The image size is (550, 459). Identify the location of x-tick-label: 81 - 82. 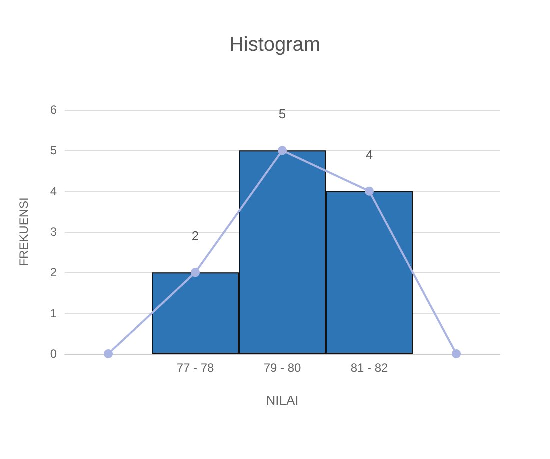
(369, 368).